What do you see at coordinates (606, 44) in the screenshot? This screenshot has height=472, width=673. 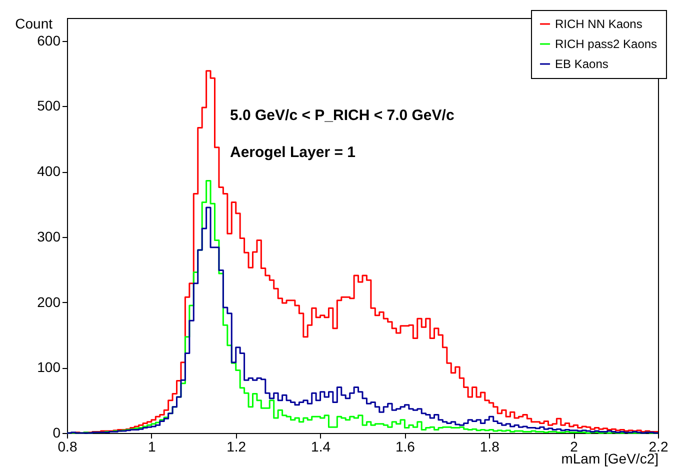 I see `legend-label: RICH pass2 Kaons` at bounding box center [606, 44].